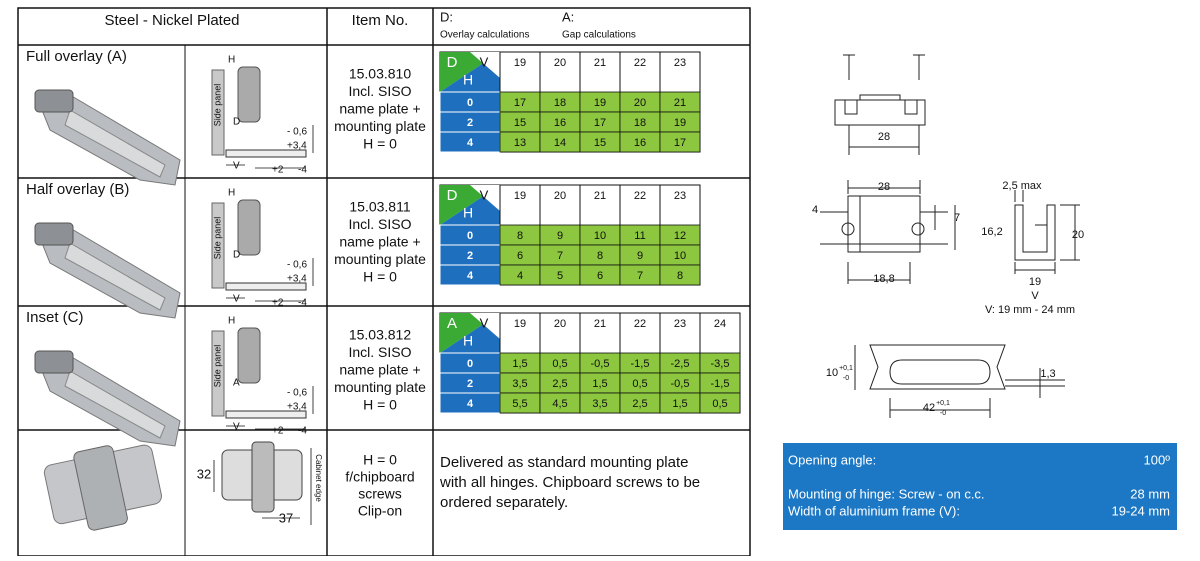  I want to click on dimension-label: +0,1, so click(846, 368).